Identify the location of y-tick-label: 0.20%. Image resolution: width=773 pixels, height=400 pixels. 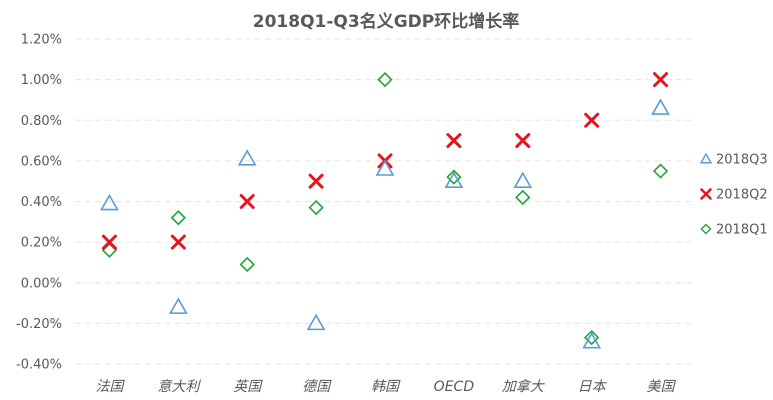
(41, 243).